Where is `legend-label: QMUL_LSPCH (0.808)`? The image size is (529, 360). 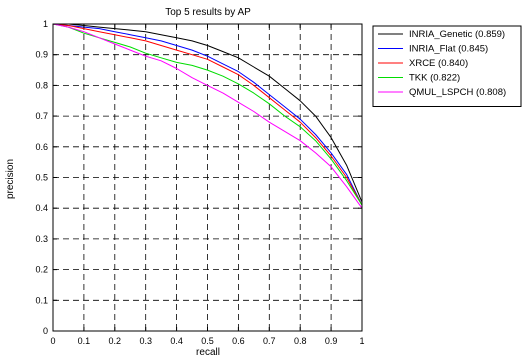
legend-label: QMUL_LSPCH (0.808) is located at coordinates (457, 92).